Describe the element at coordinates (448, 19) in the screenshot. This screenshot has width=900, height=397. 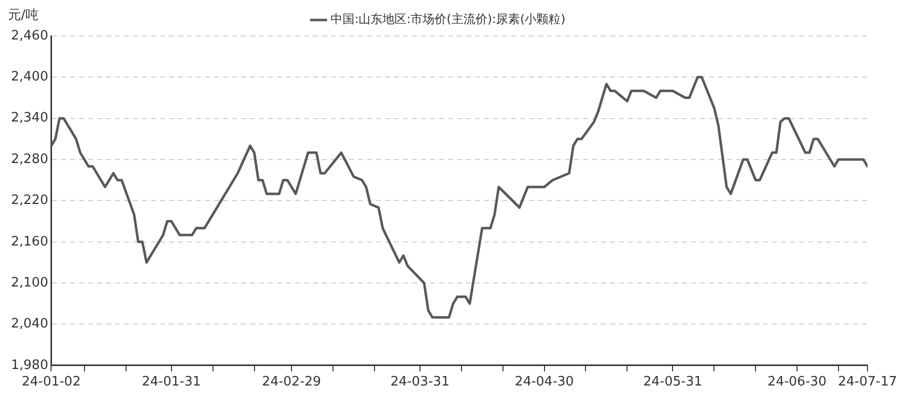
I see `legend-label: 中国:山东地区:市场价(主流价):尿素(小颗粒)` at that location.